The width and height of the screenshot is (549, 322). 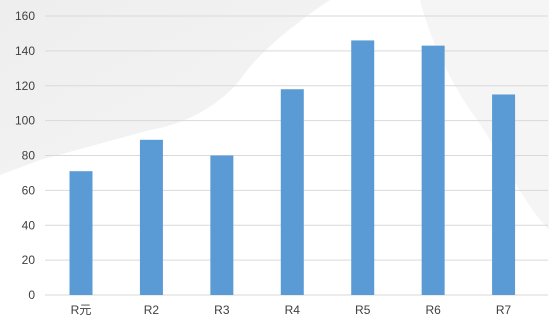 What do you see at coordinates (29, 156) in the screenshot?
I see `y-tick-label: 80` at bounding box center [29, 156].